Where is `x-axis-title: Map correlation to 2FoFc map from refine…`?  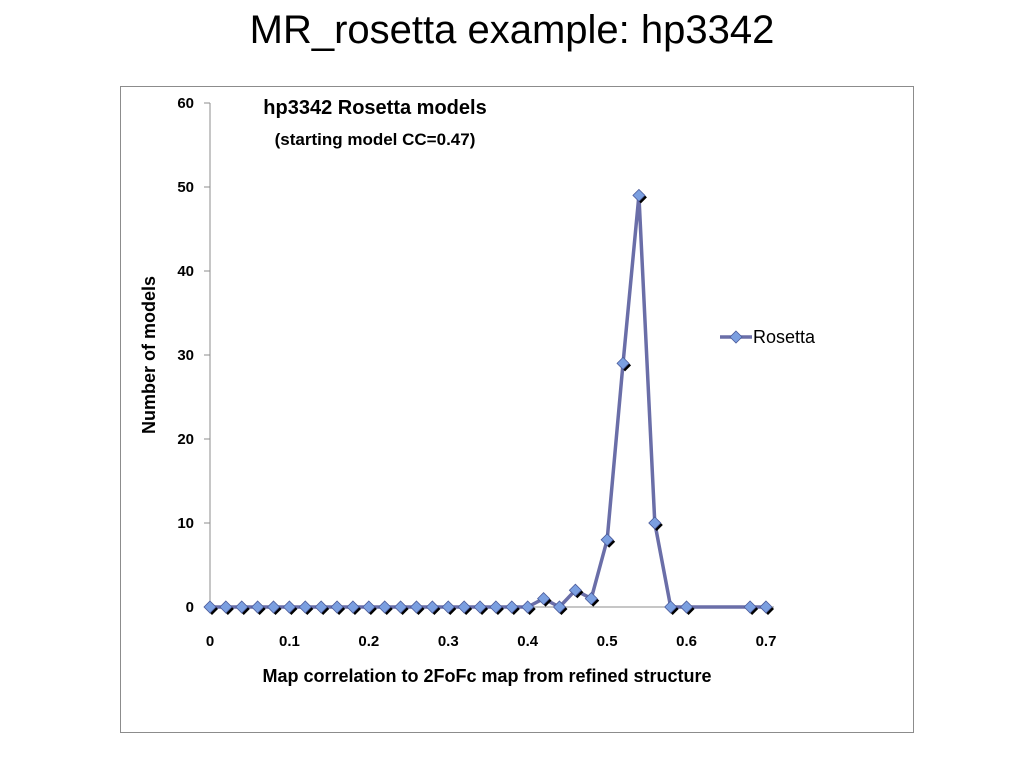 x-axis-title: Map correlation to 2FoFc map from refine… is located at coordinates (486, 676).